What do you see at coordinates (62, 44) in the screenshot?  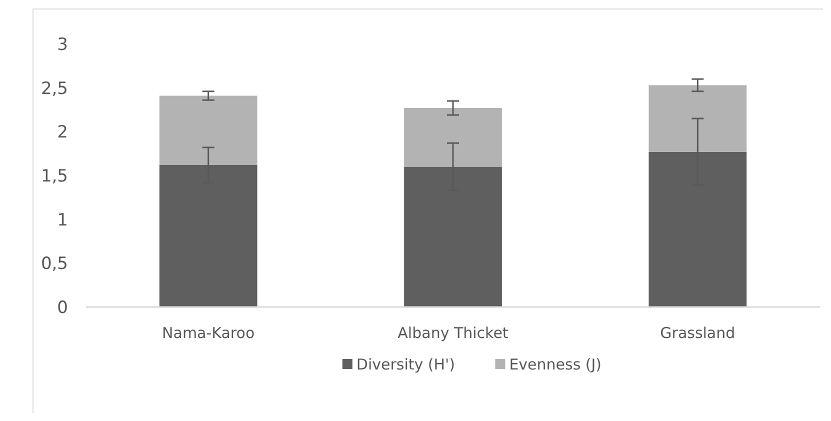 I see `y-tick-label: 3` at bounding box center [62, 44].